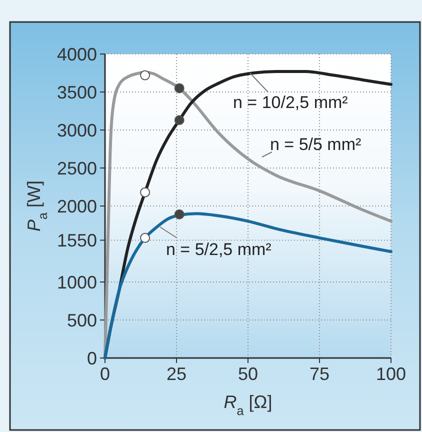 This screenshot has height=432, width=422. I want to click on x-tick-label: 75, so click(319, 374).